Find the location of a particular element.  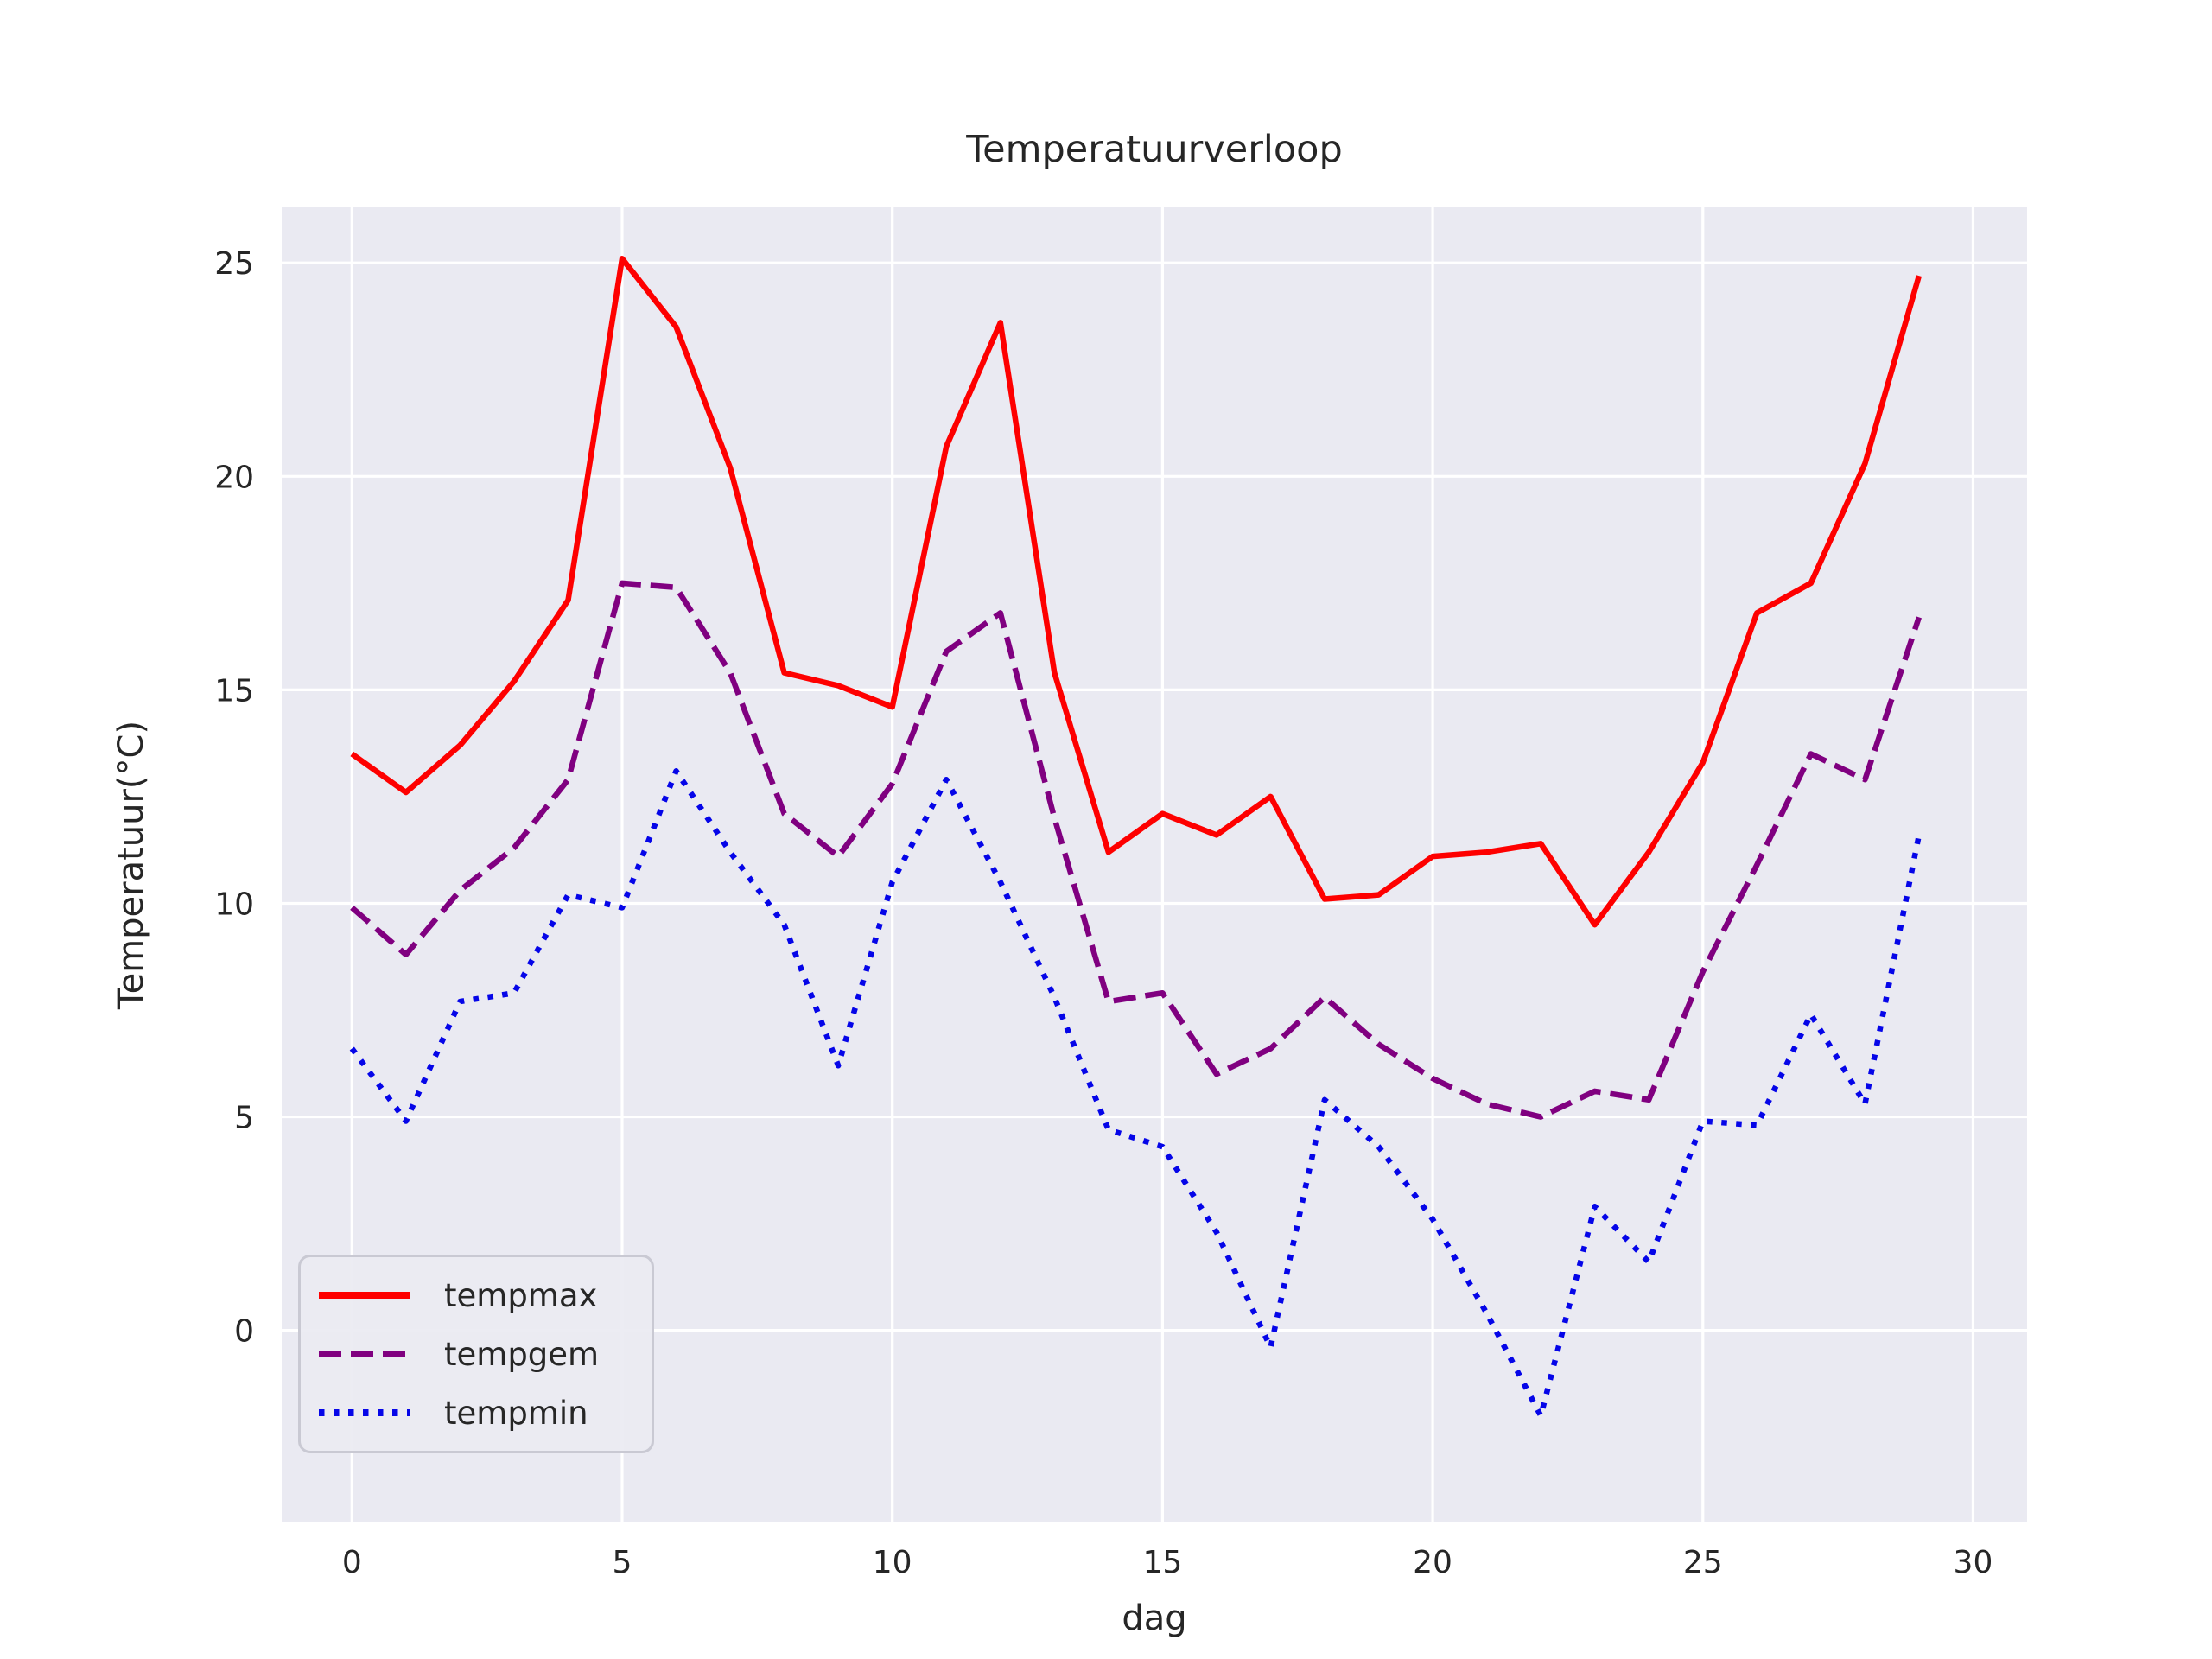

chart-title: Temperatuurverloop is located at coordinates (1154, 149).